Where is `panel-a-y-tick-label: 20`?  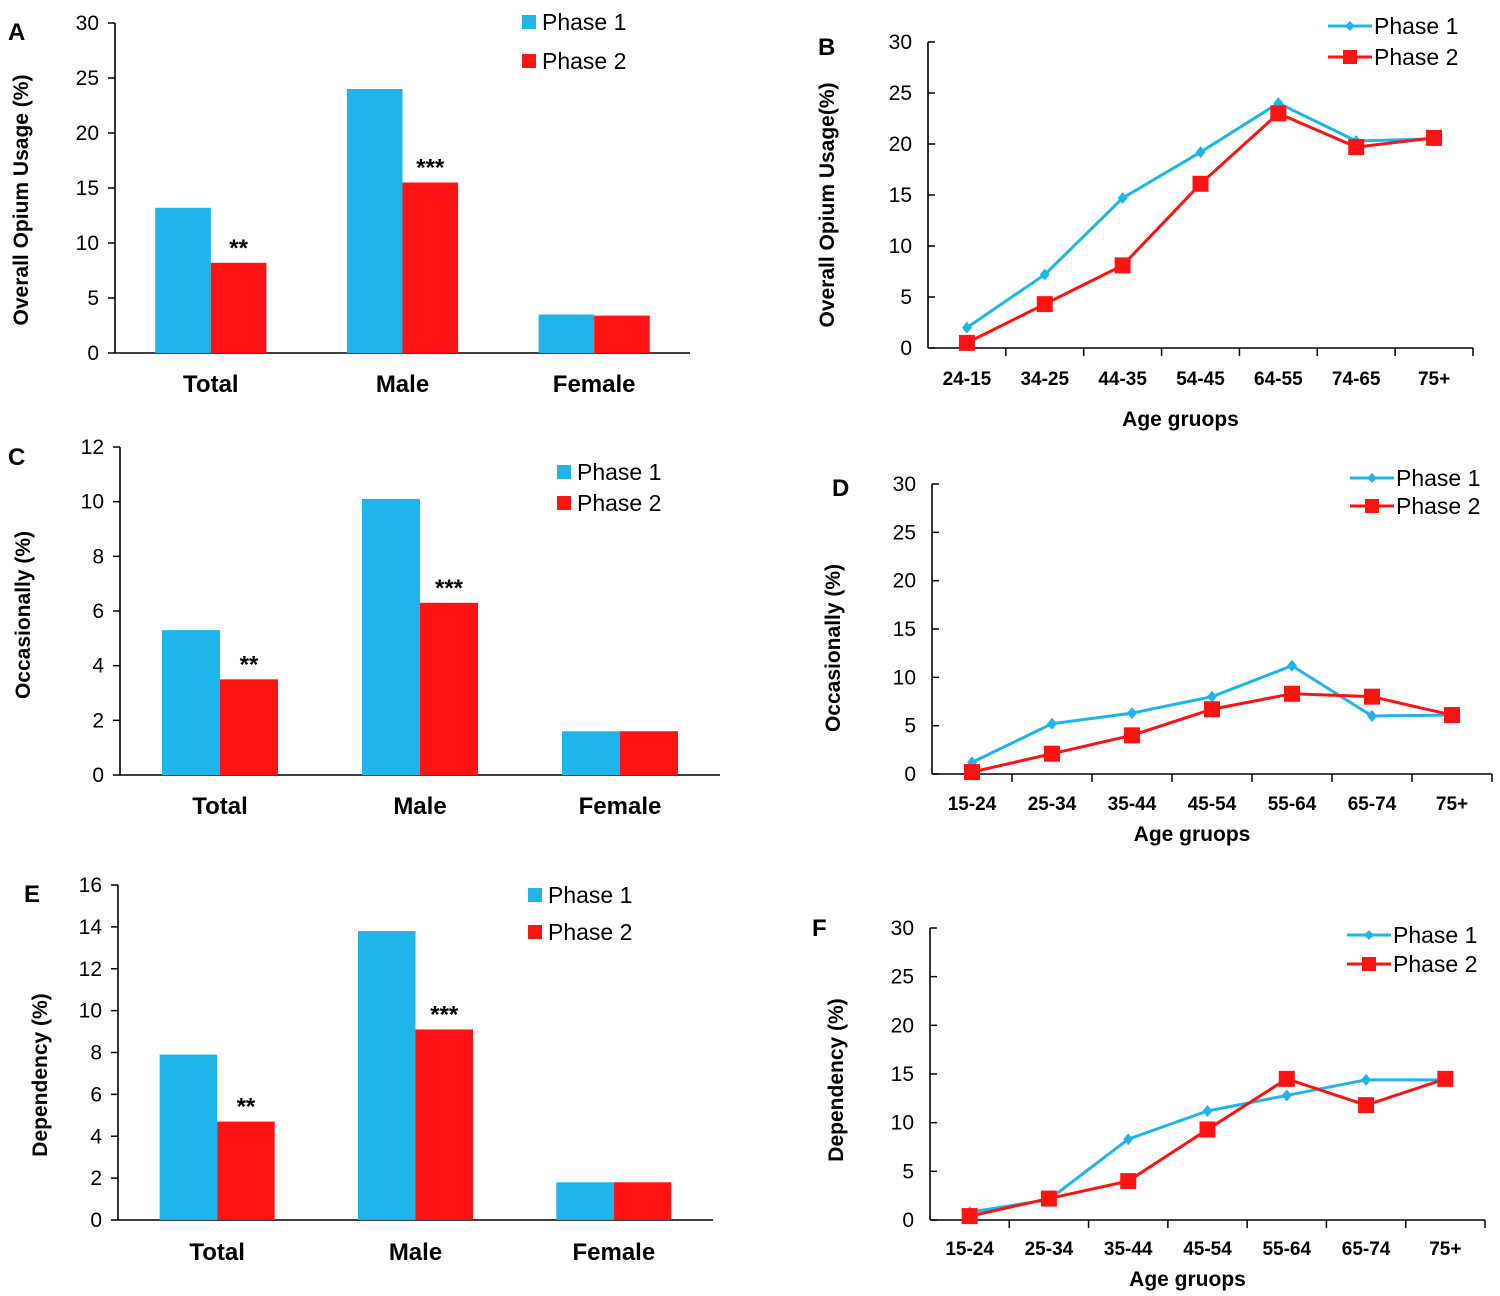
panel-a-y-tick-label: 20 is located at coordinates (87, 133).